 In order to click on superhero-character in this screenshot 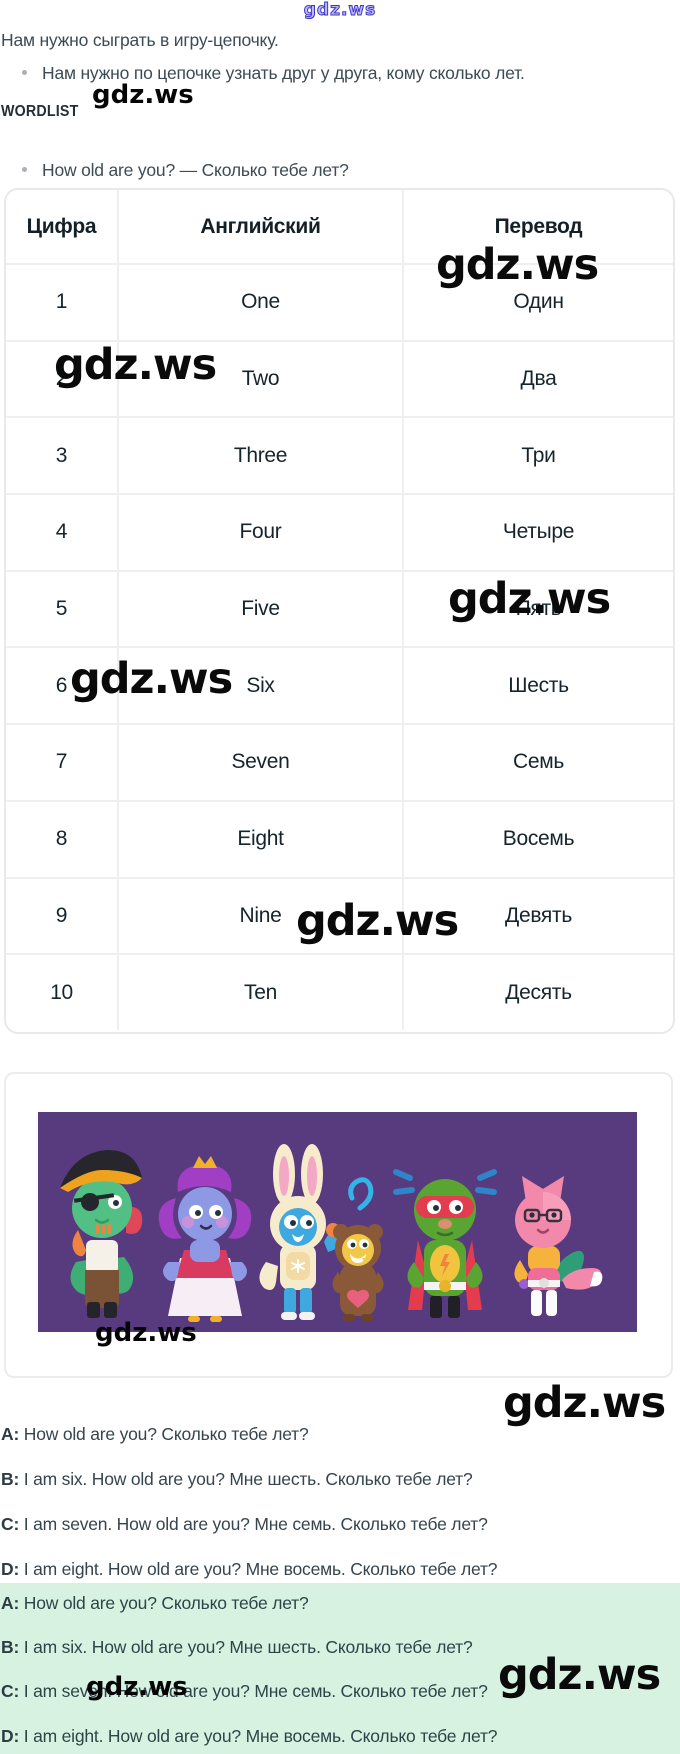, I will do `click(445, 1243)`.